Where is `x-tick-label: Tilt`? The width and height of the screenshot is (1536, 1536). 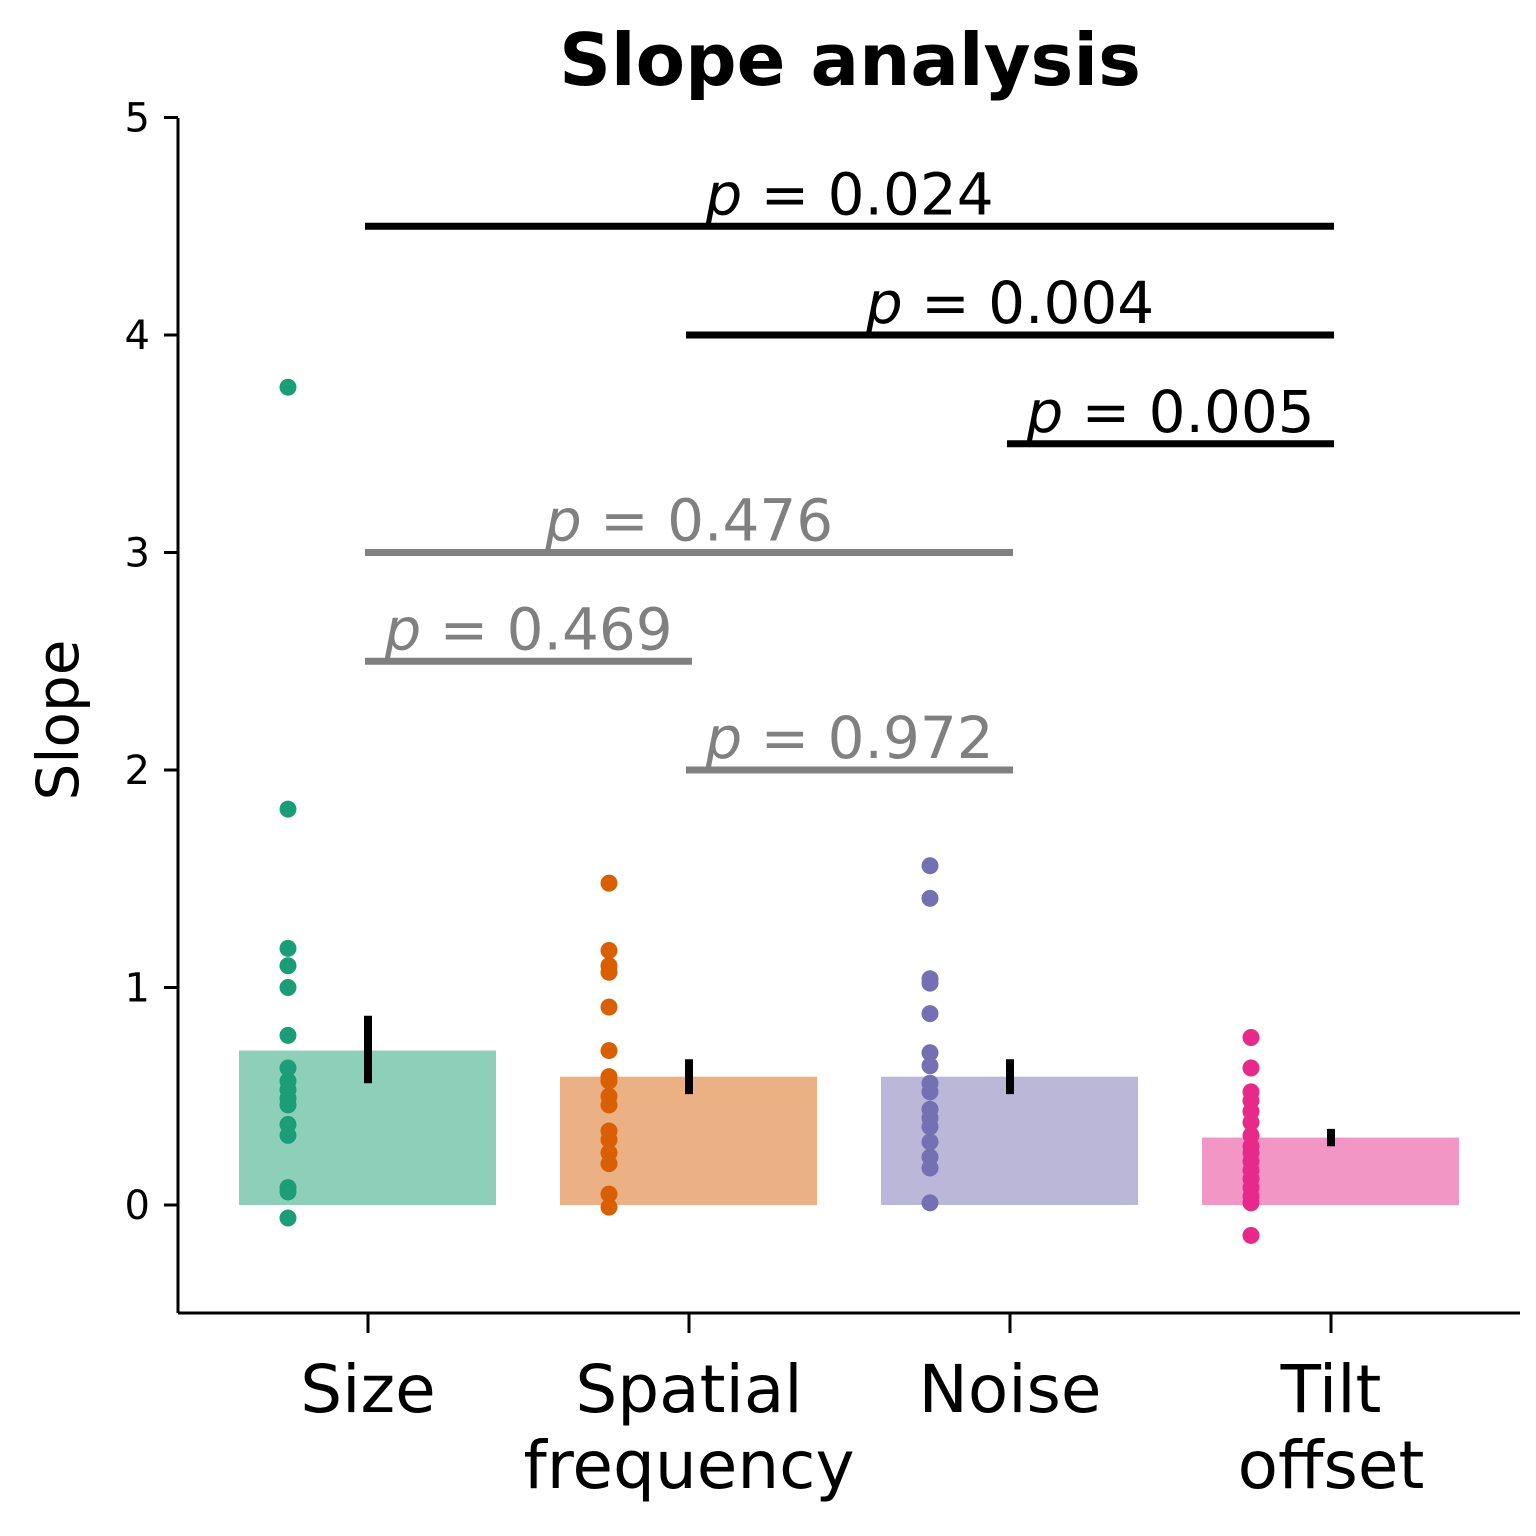 x-tick-label: Tilt is located at coordinates (1331, 1389).